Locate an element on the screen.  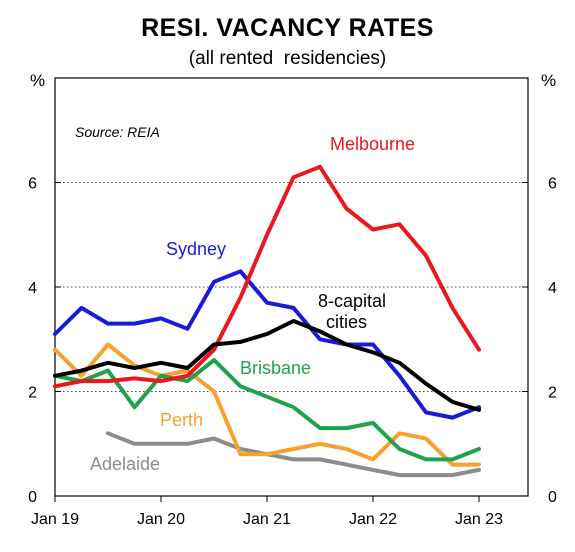
x-tick-label: Jan 20 is located at coordinates (161, 519).